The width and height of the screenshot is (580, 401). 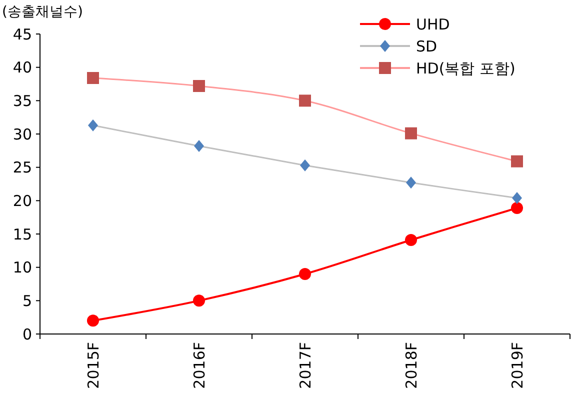 I want to click on legend-label: SD, so click(x=427, y=46).